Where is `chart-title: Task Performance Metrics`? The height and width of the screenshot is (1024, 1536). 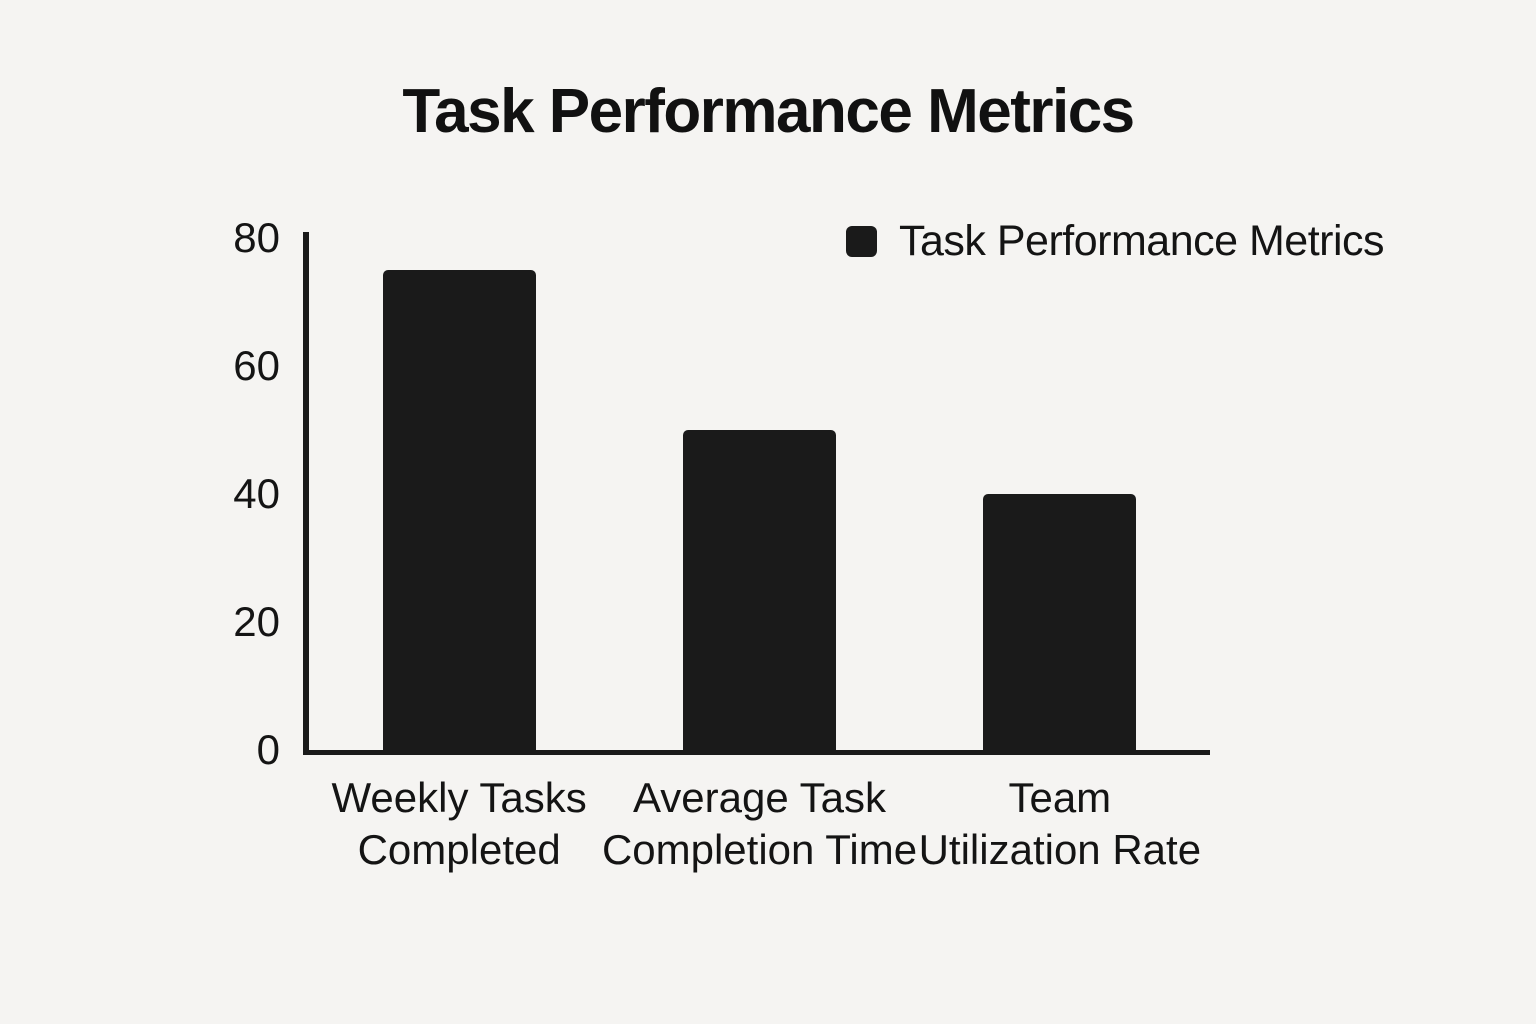
chart-title: Task Performance Metrics is located at coordinates (768, 111).